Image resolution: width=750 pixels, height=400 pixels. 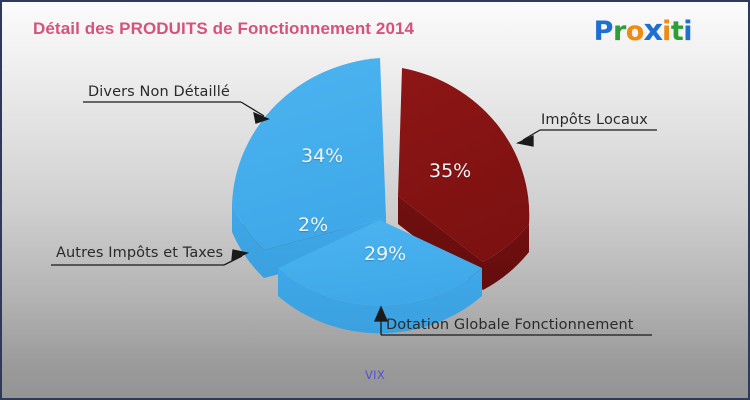 I want to click on logo-letter-p: P, so click(x=603, y=31).